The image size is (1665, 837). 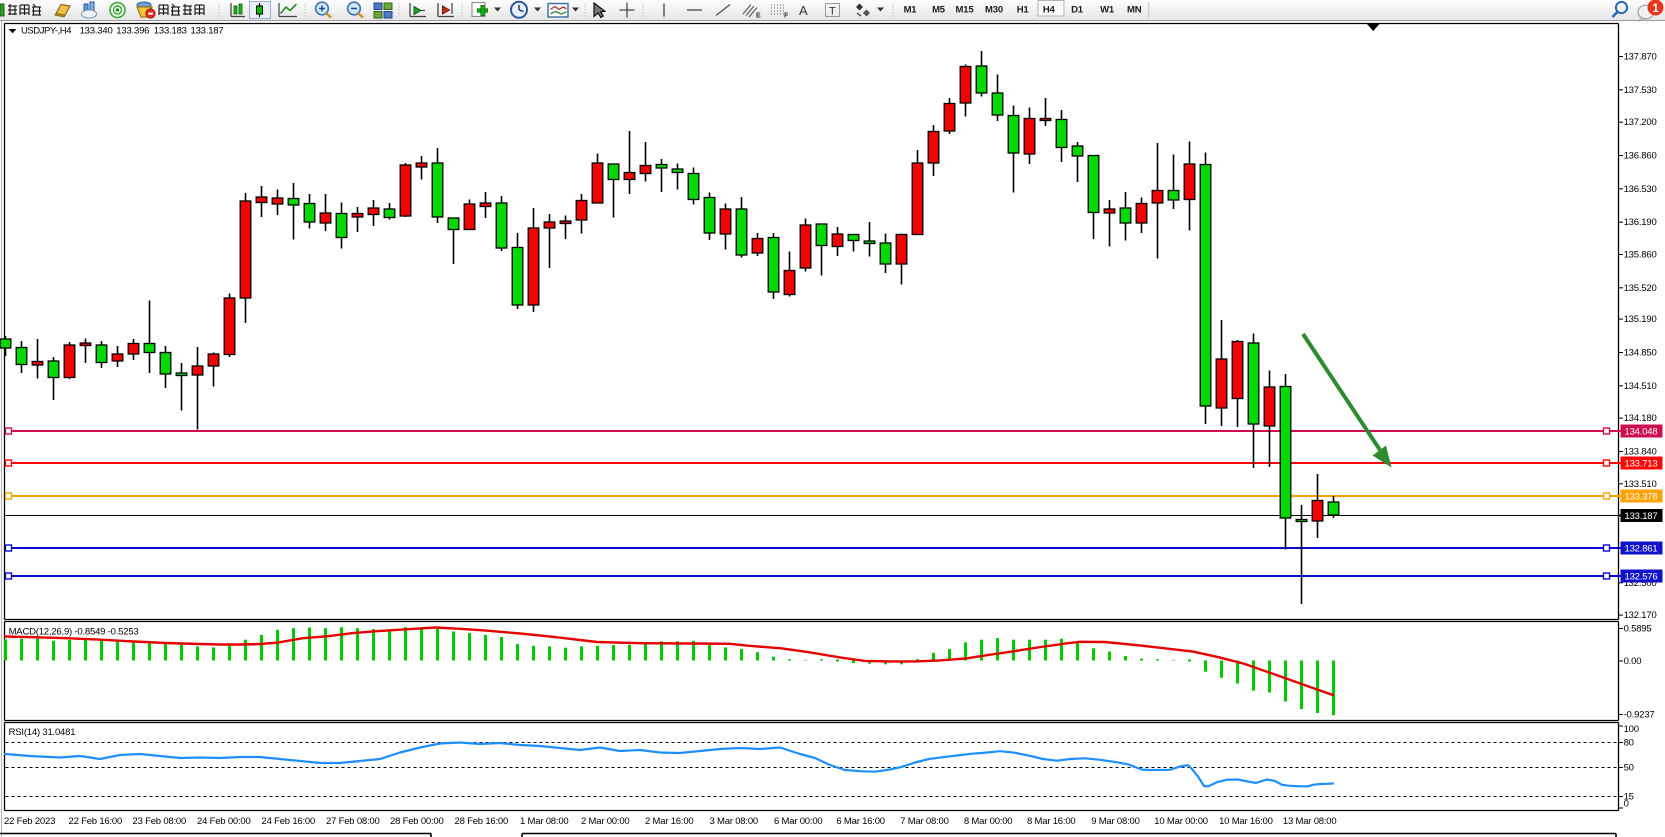 I want to click on svg-text: 1, so click(x=1655, y=9).